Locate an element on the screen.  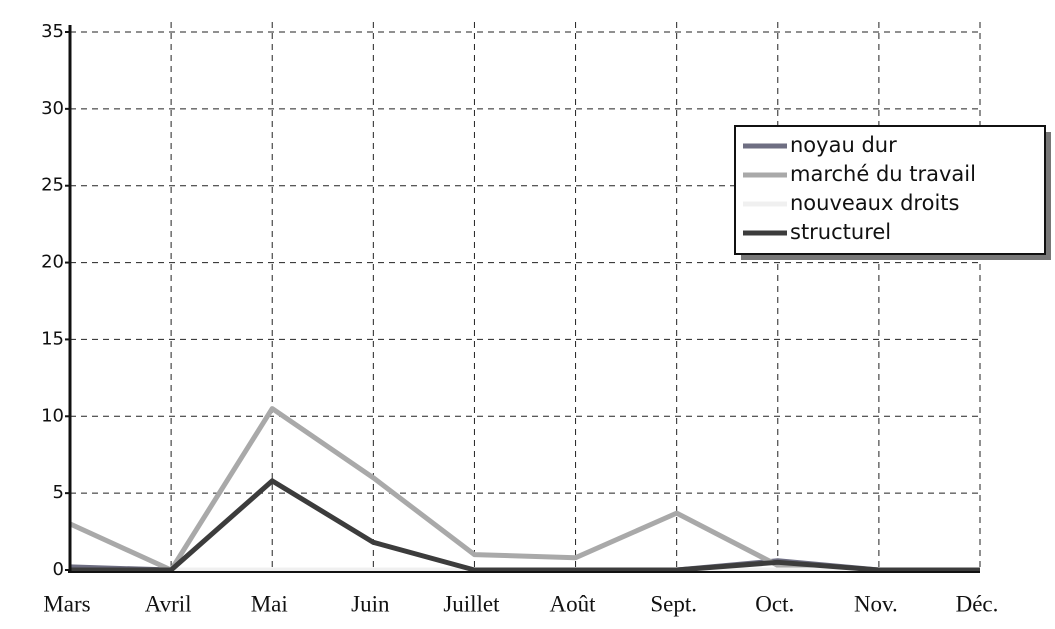
y-tick-label: 10 is located at coordinates (52, 415).